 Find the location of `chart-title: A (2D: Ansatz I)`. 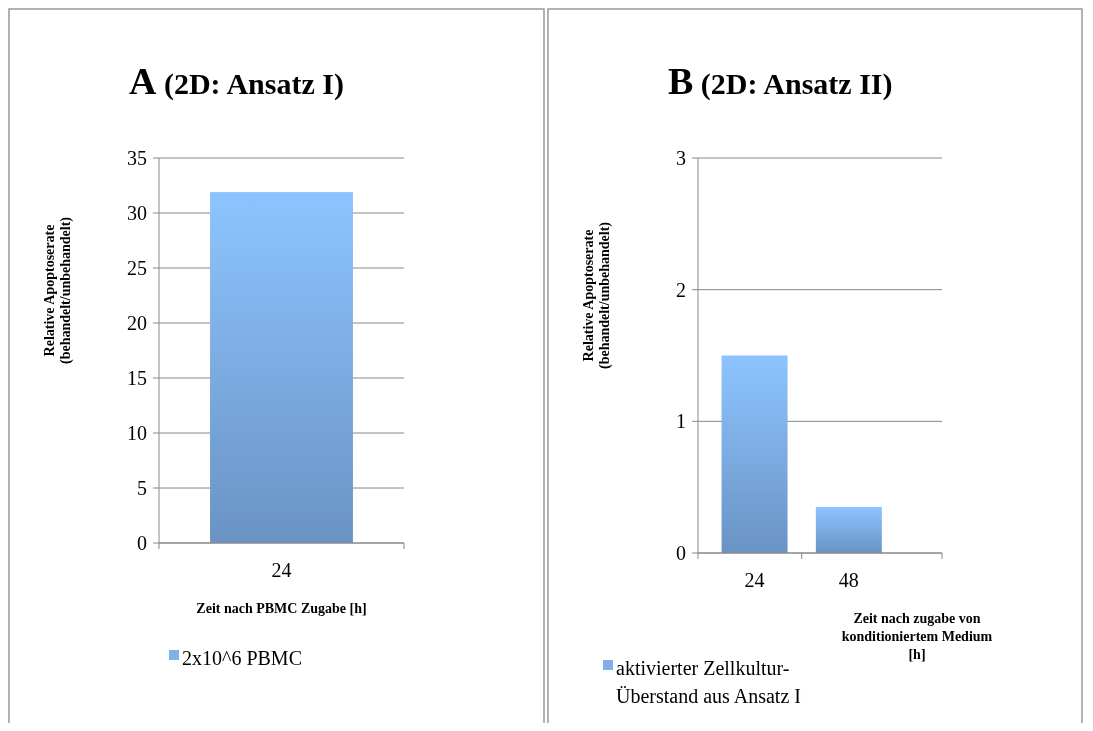

chart-title: A (2D: Ansatz I) is located at coordinates (236, 81).